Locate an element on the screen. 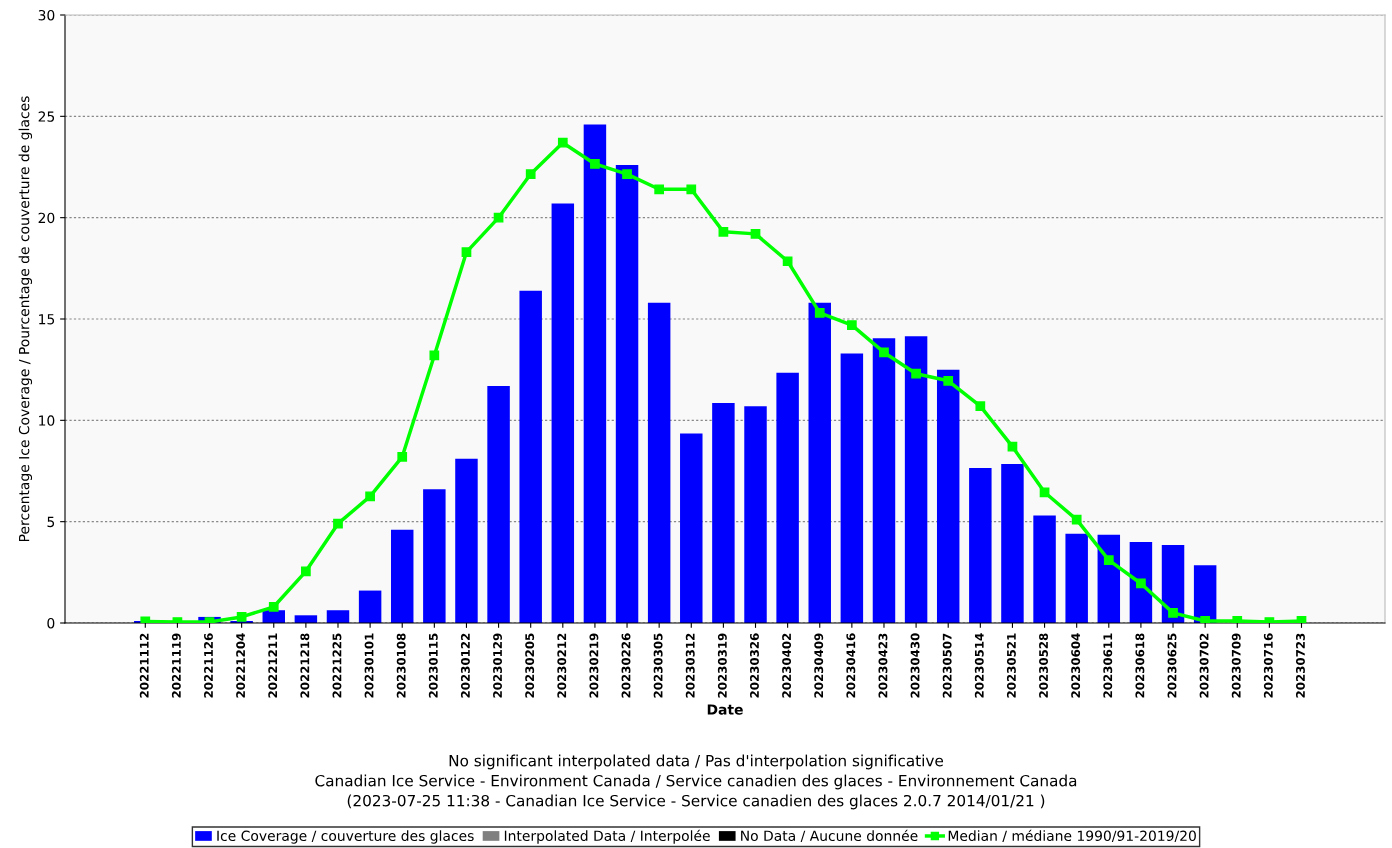 The width and height of the screenshot is (1392, 848). x-tick-label: 20230416 is located at coordinates (851, 665).